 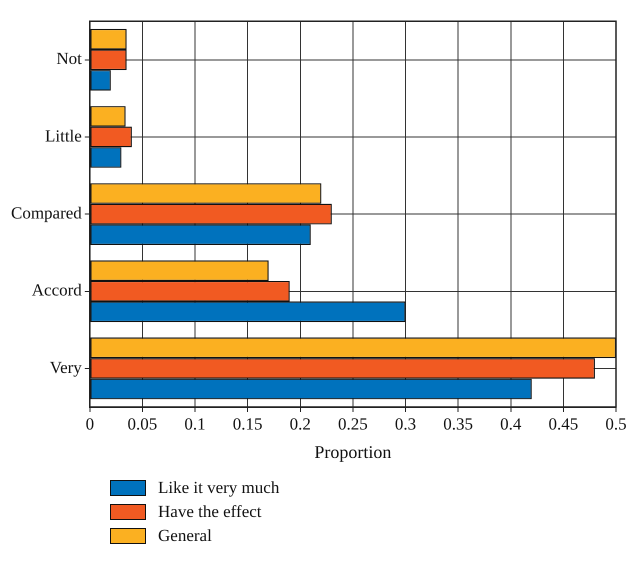 What do you see at coordinates (219, 488) in the screenshot?
I see `legend-label: Like it very much` at bounding box center [219, 488].